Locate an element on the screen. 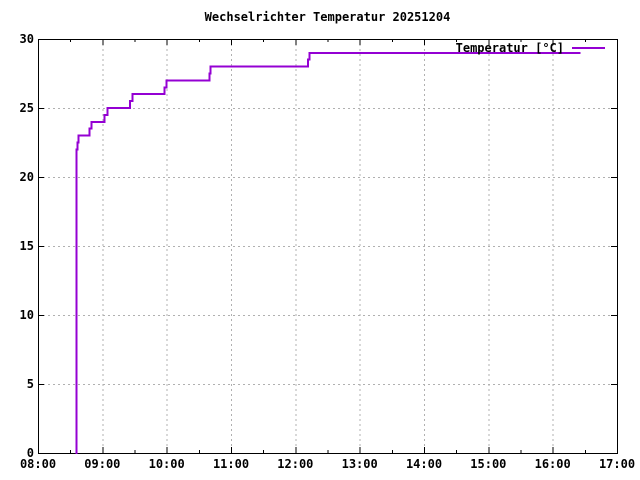 Image resolution: width=640 pixels, height=480 pixels. x-tick-label: 15:00 is located at coordinates (488, 464).